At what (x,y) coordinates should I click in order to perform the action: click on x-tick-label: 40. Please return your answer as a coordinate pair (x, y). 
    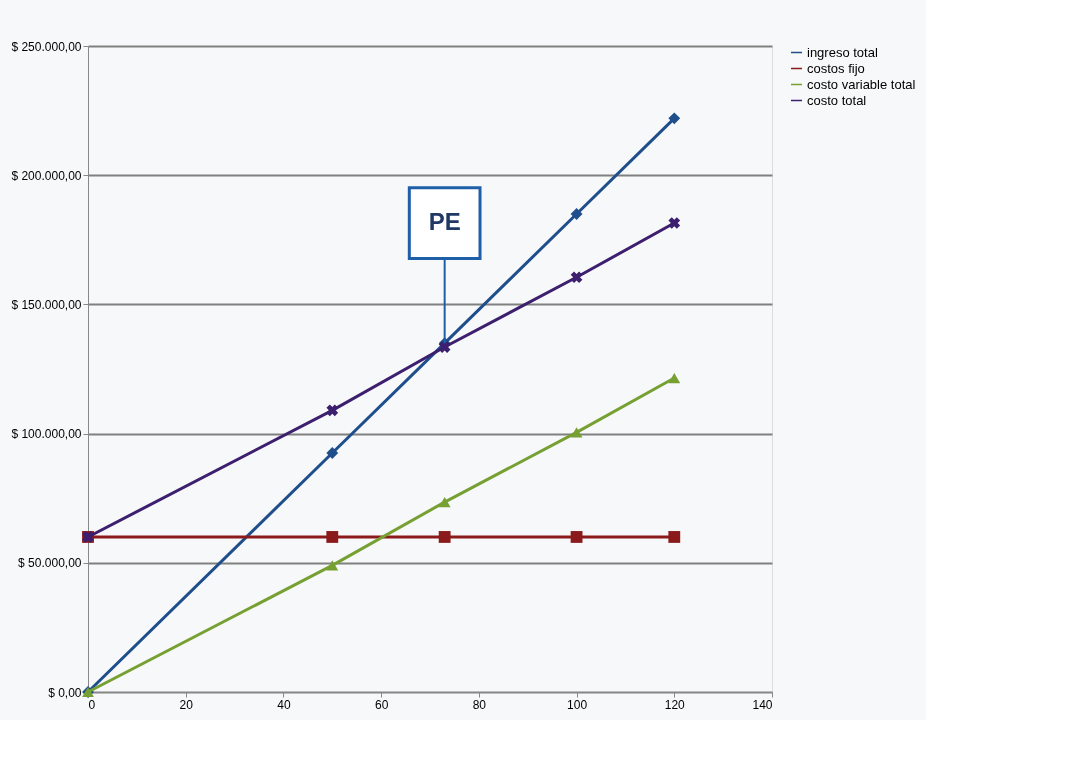
    Looking at the image, I should click on (284, 704).